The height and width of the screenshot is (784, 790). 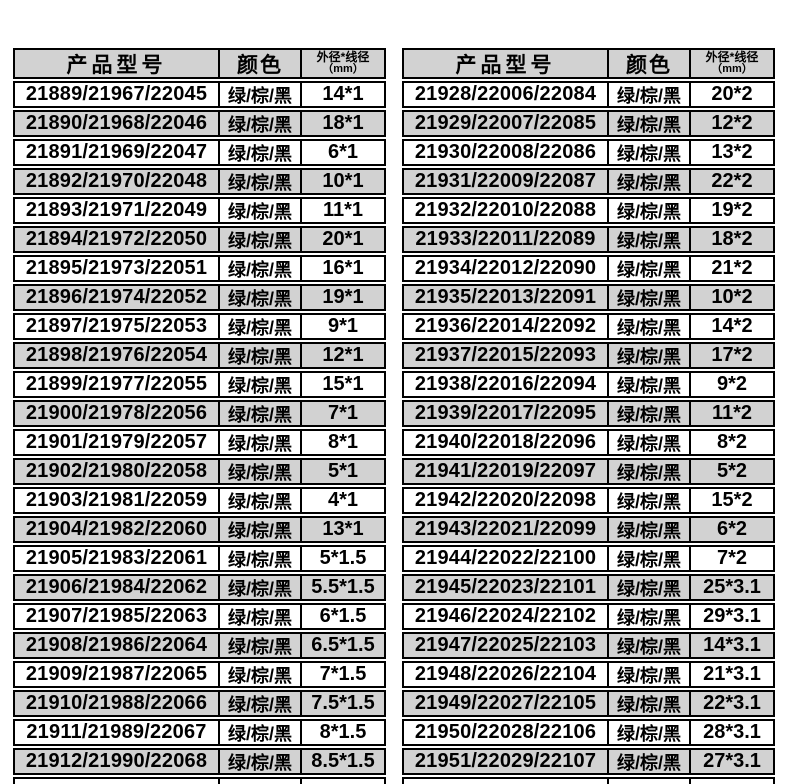 What do you see at coordinates (506, 297) in the screenshot?
I see `model-cell: 21935/22013/22091` at bounding box center [506, 297].